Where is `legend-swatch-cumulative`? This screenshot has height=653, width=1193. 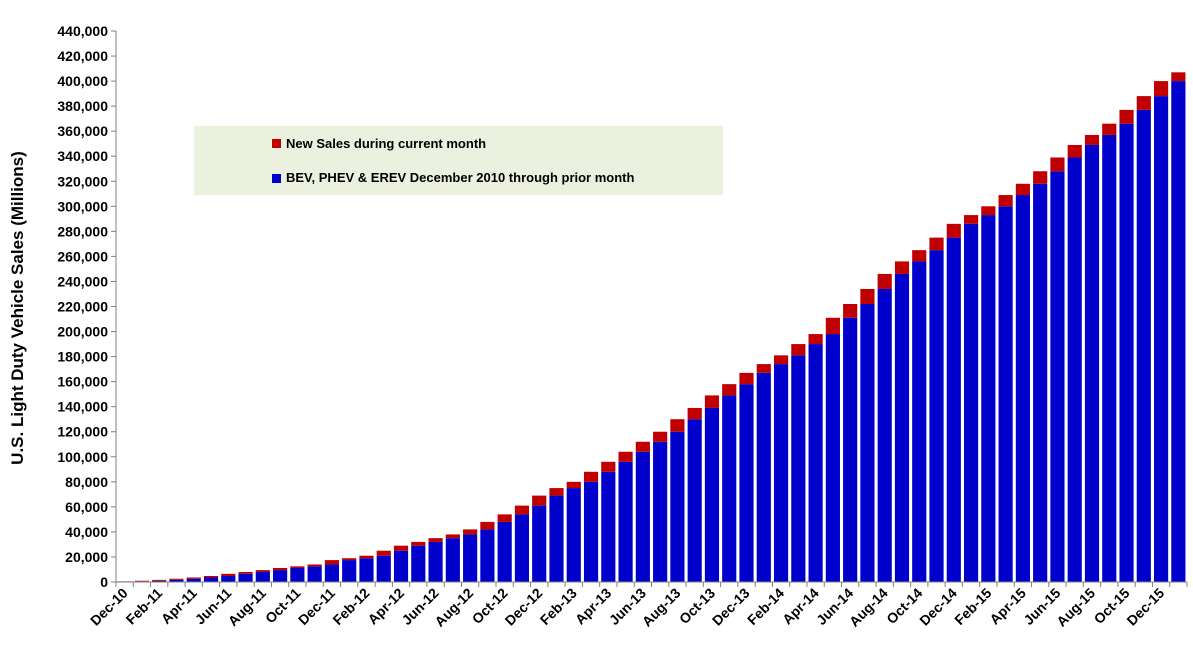
legend-swatch-cumulative is located at coordinates (276, 178).